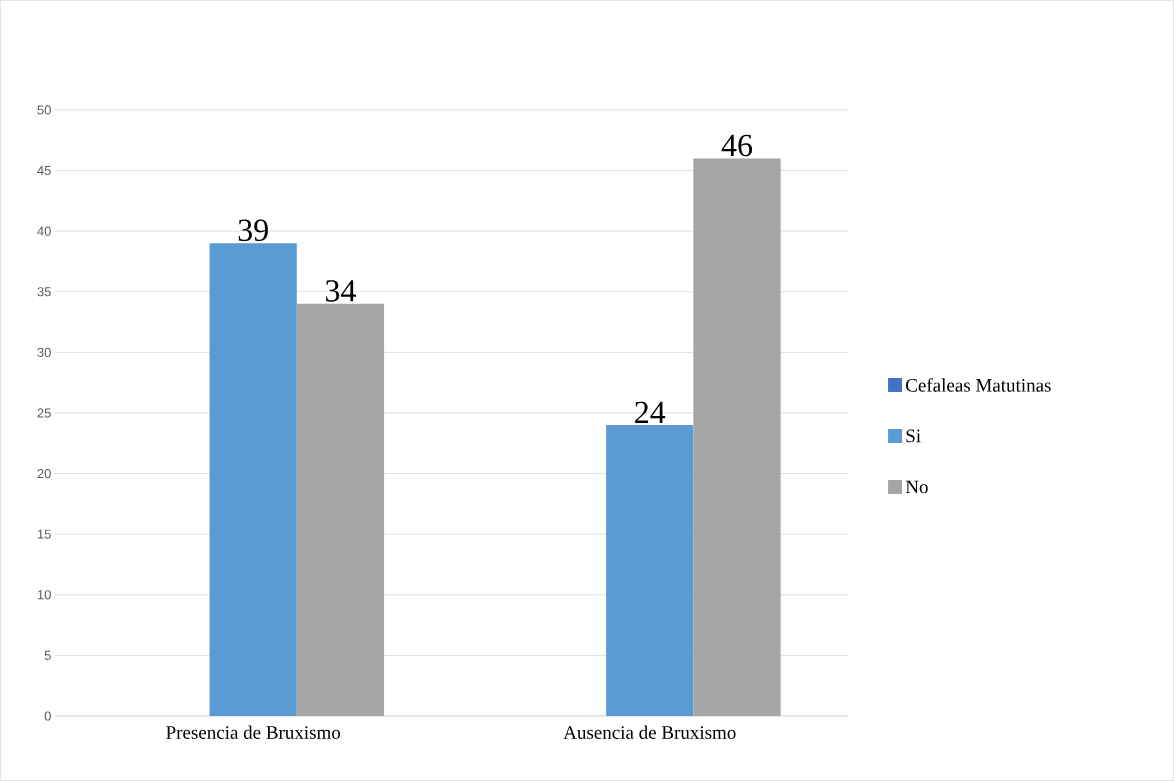 This screenshot has width=1174, height=781. What do you see at coordinates (978, 385) in the screenshot?
I see `legend-label: Cefaleas Matutinas` at bounding box center [978, 385].